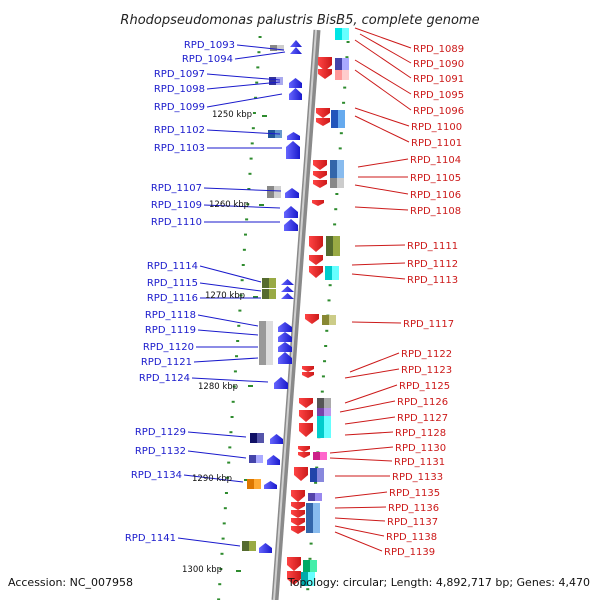 Image resolution: width=600 pixels, height=600 pixels. What do you see at coordinates (179, 89) in the screenshot?
I see `gene-label-left: RPD_1098` at bounding box center [179, 89].